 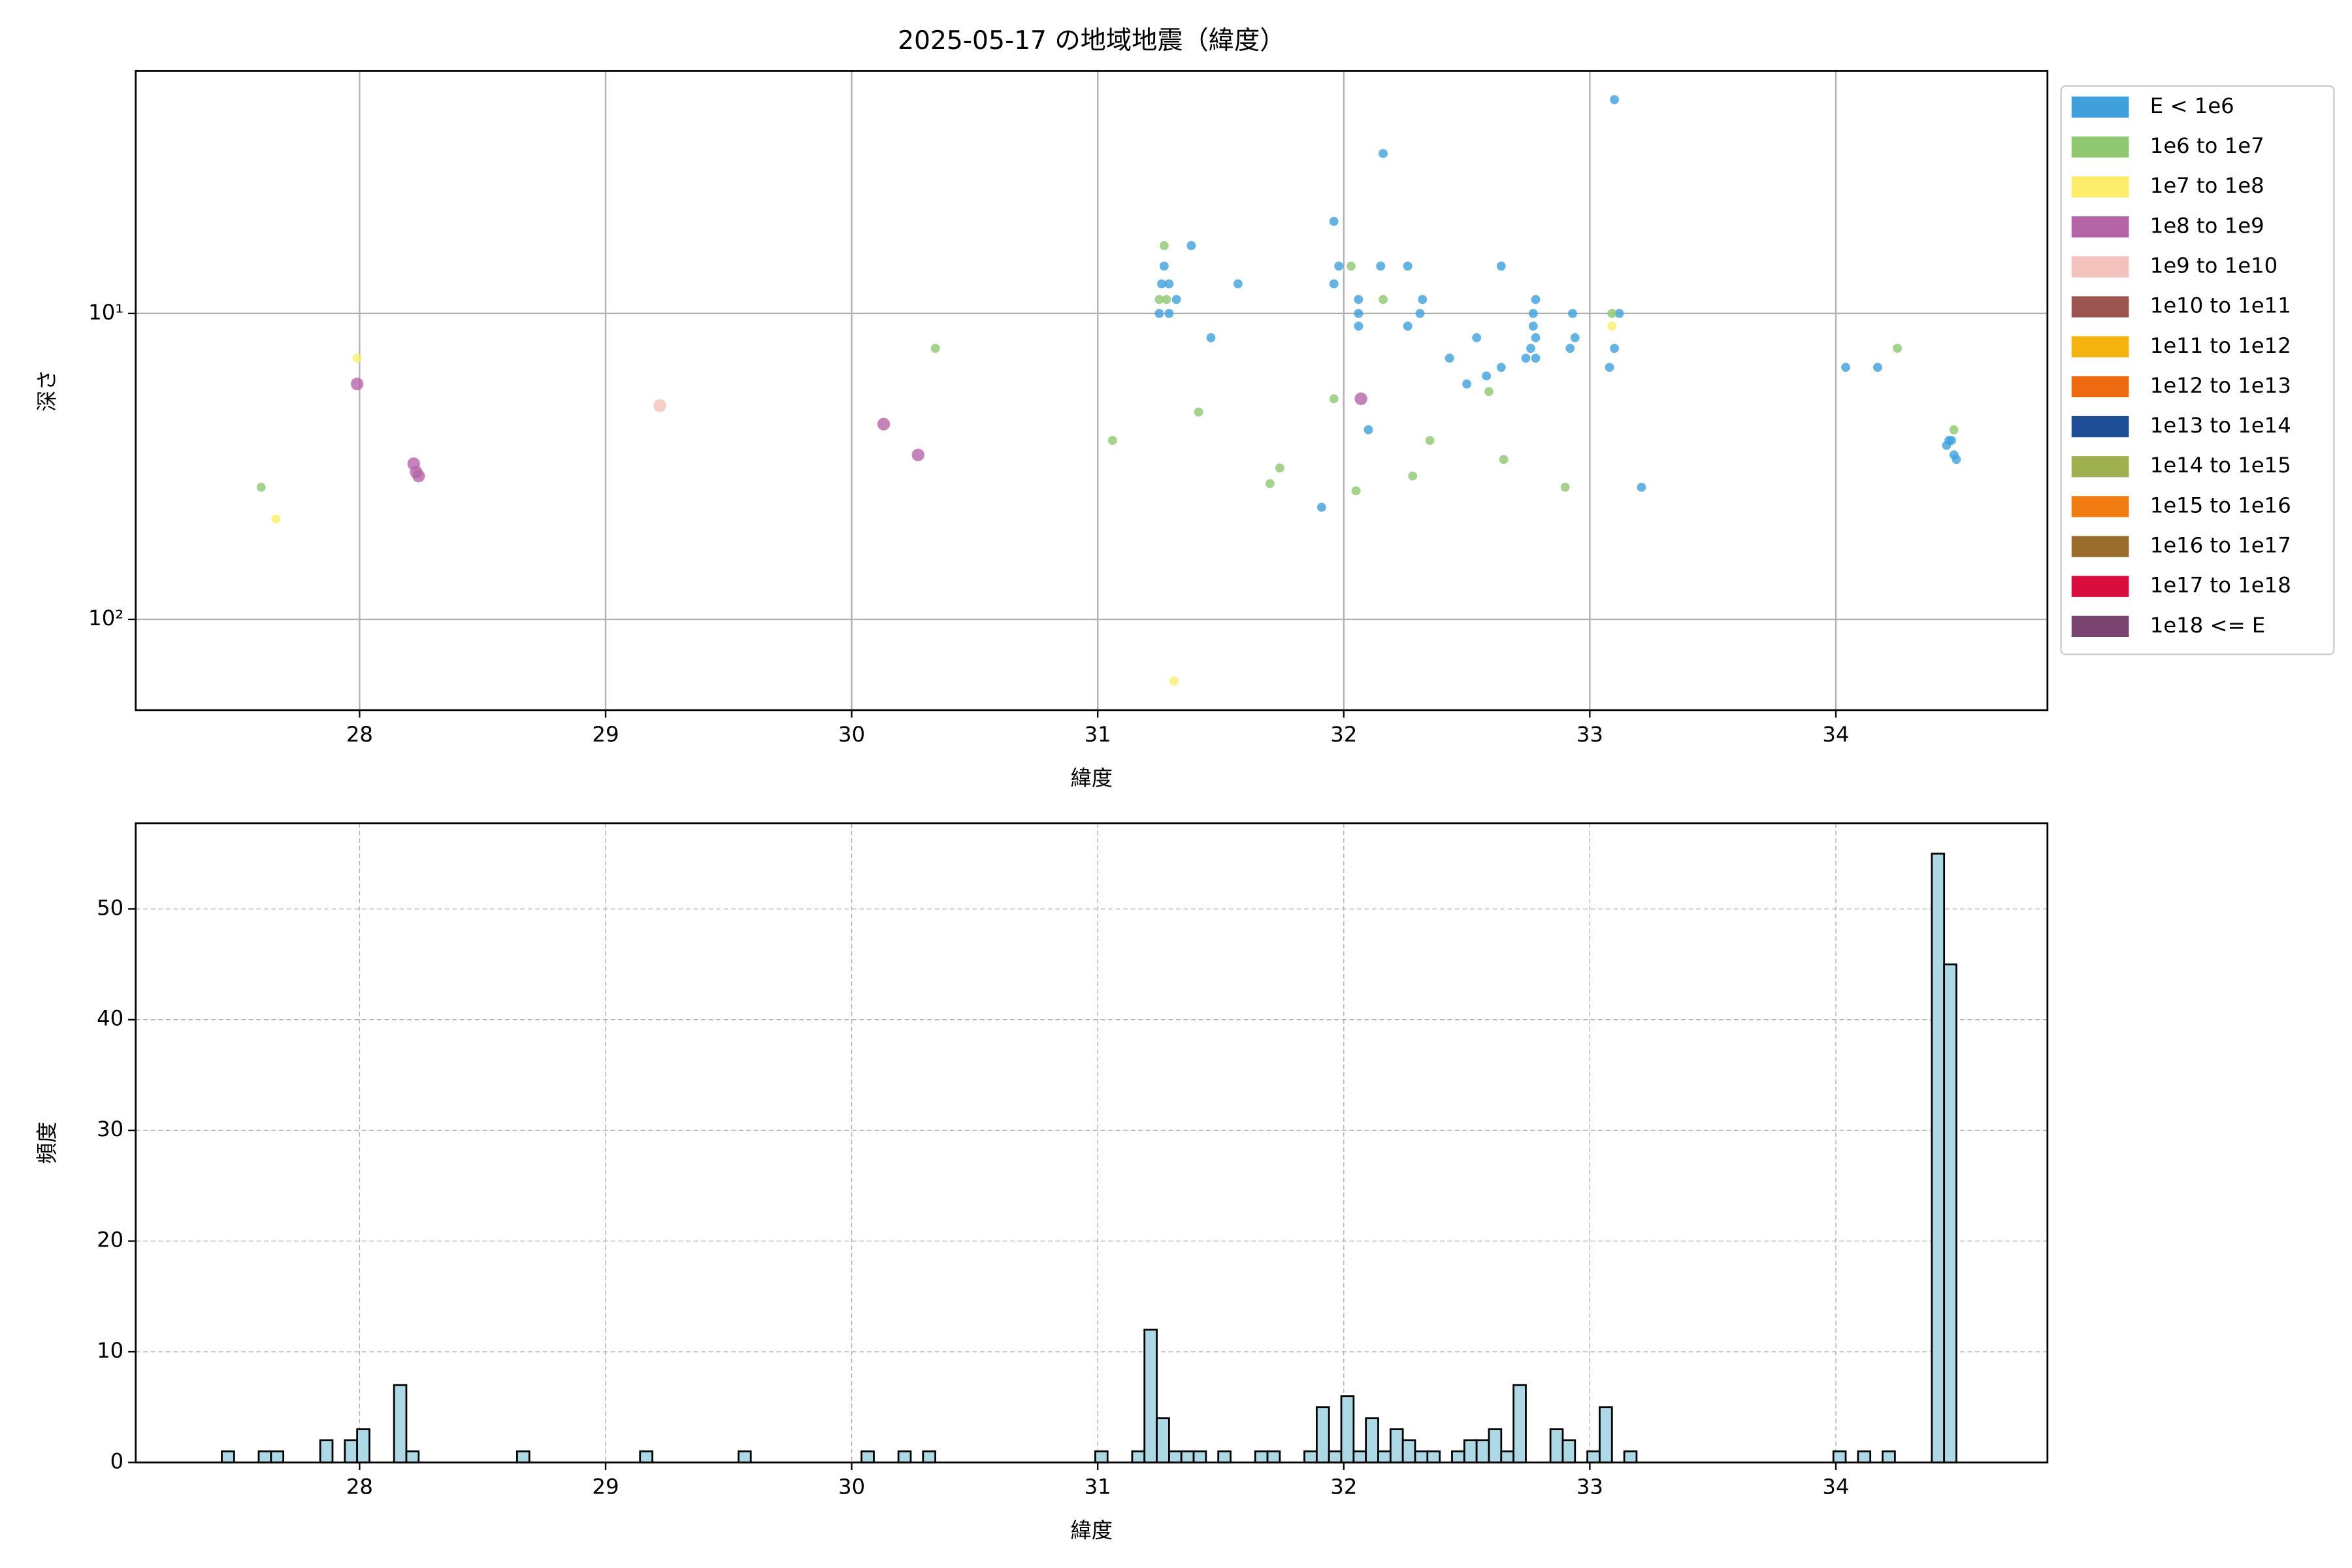 I want to click on y-tick-label: 40, so click(x=110, y=1018).